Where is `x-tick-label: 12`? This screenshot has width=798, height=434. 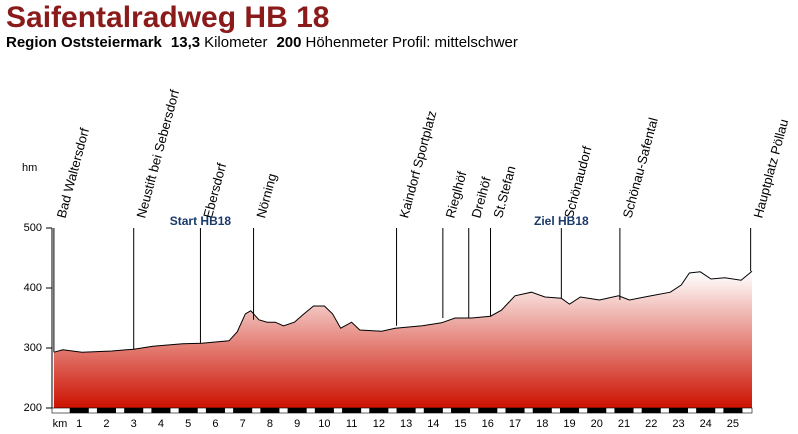
x-tick-label: 12 is located at coordinates (379, 424).